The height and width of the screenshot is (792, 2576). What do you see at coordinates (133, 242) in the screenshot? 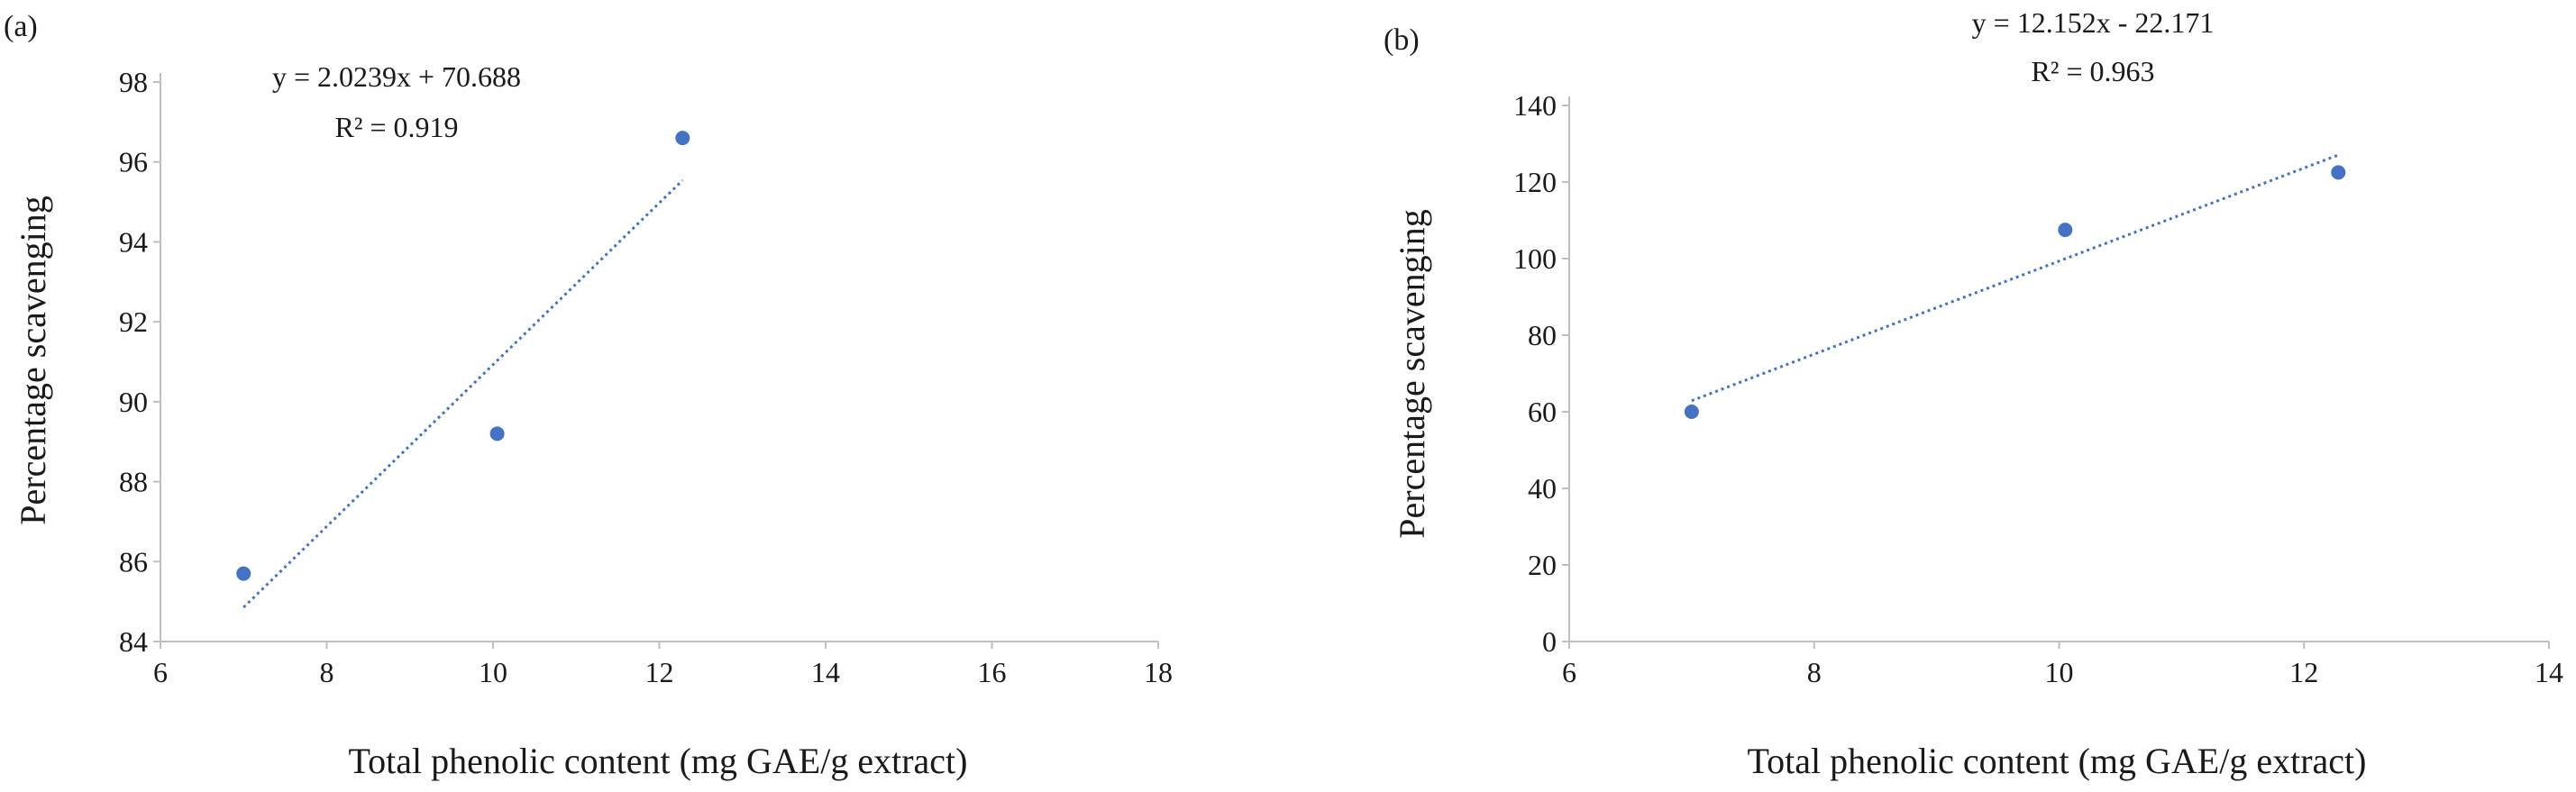
I see `y-tick-label: 94` at bounding box center [133, 242].